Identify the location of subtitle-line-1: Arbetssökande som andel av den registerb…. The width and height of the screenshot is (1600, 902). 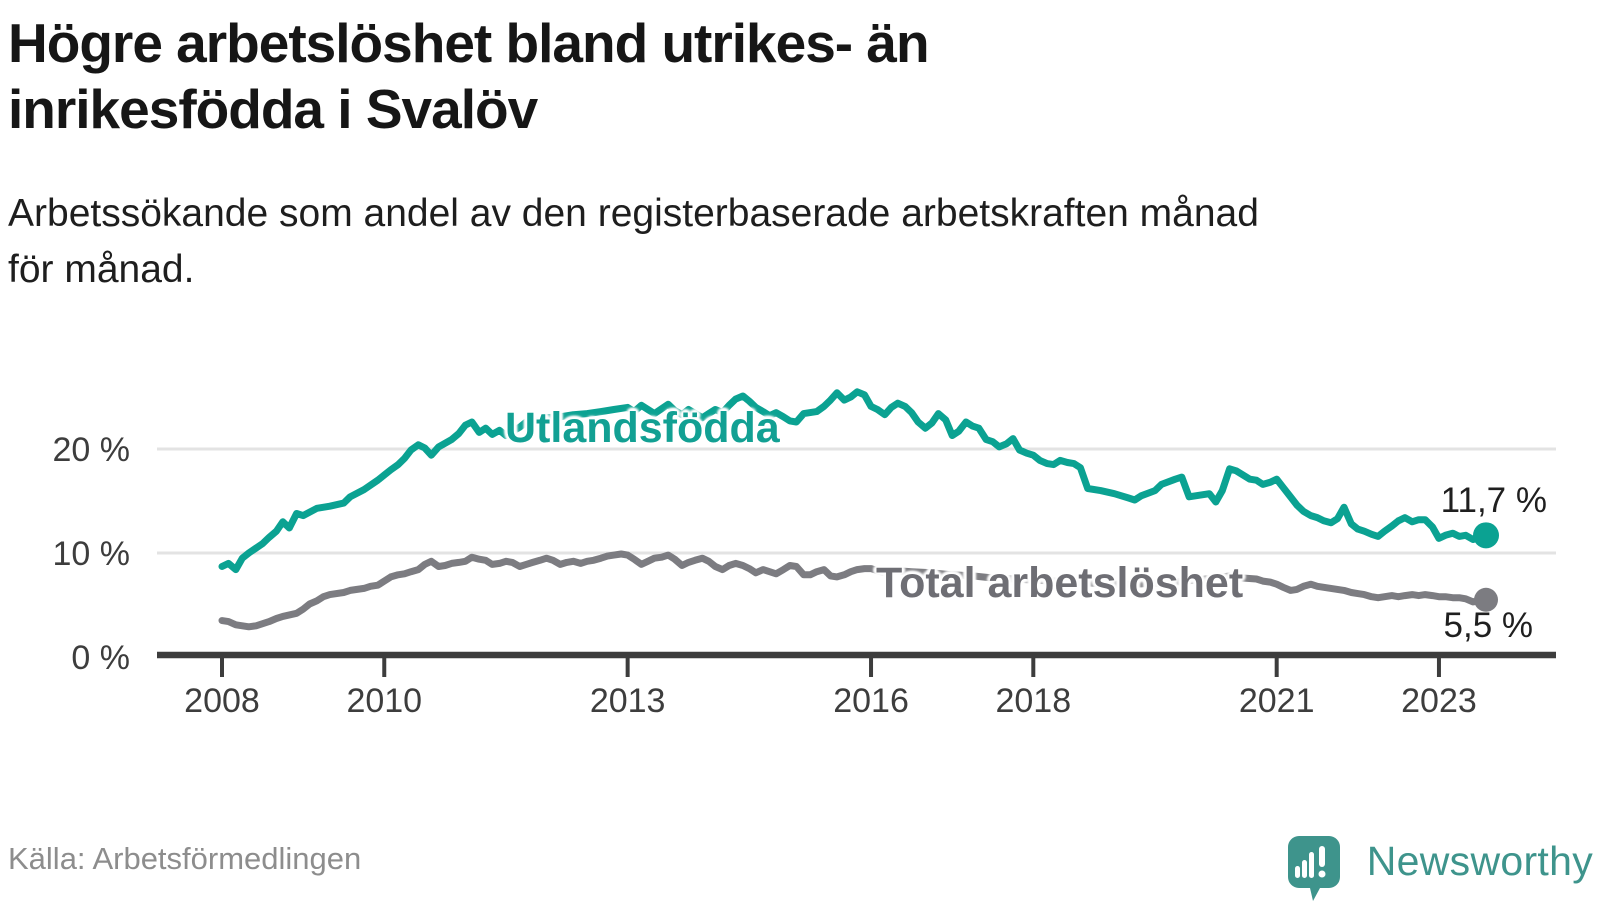
(633, 213).